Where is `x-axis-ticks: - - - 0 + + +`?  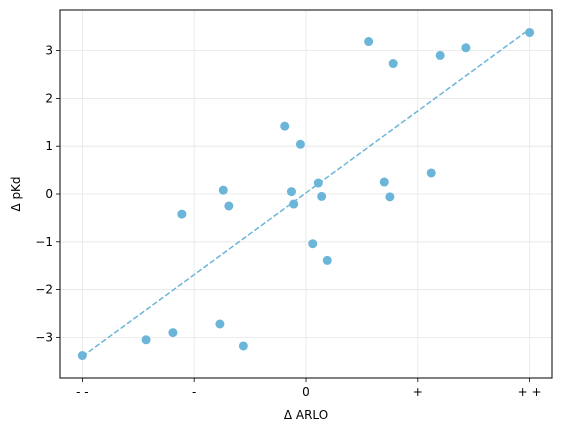
x-axis-ticks: - - - 0 + + + is located at coordinates (309, 388).